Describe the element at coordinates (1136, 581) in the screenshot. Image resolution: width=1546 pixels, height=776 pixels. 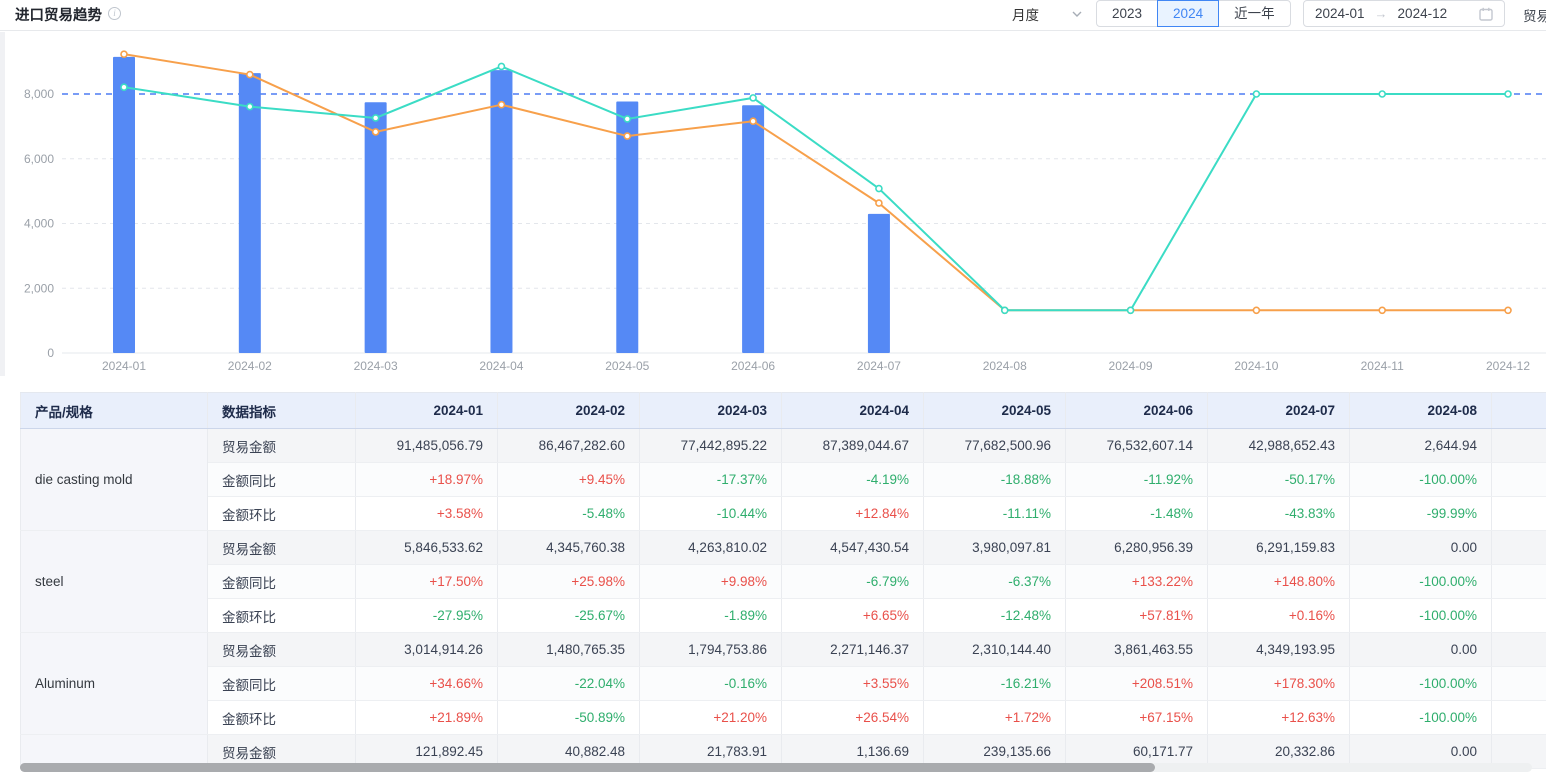
I see `table-cell: +133.22%` at that location.